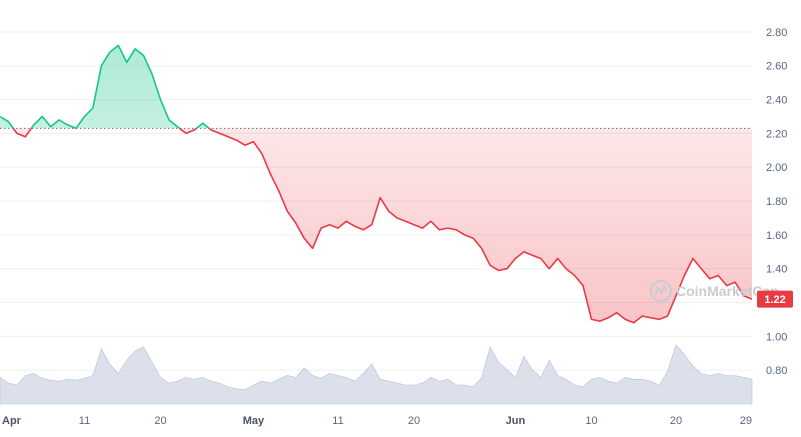 This screenshot has width=801, height=437. I want to click on y-tick-label: 2.20, so click(776, 134).